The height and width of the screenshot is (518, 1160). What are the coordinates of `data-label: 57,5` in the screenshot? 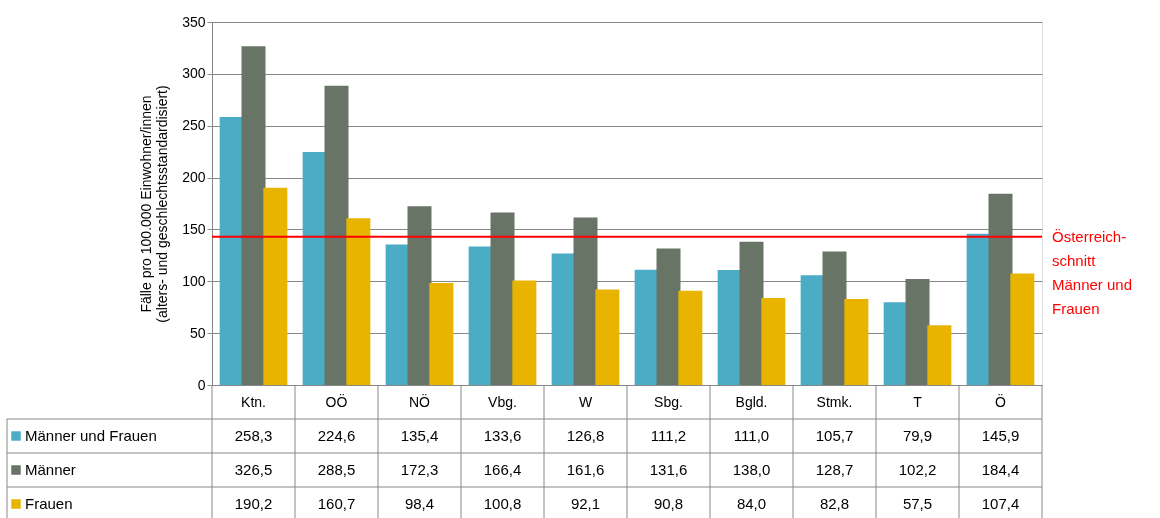 It's located at (917, 503).